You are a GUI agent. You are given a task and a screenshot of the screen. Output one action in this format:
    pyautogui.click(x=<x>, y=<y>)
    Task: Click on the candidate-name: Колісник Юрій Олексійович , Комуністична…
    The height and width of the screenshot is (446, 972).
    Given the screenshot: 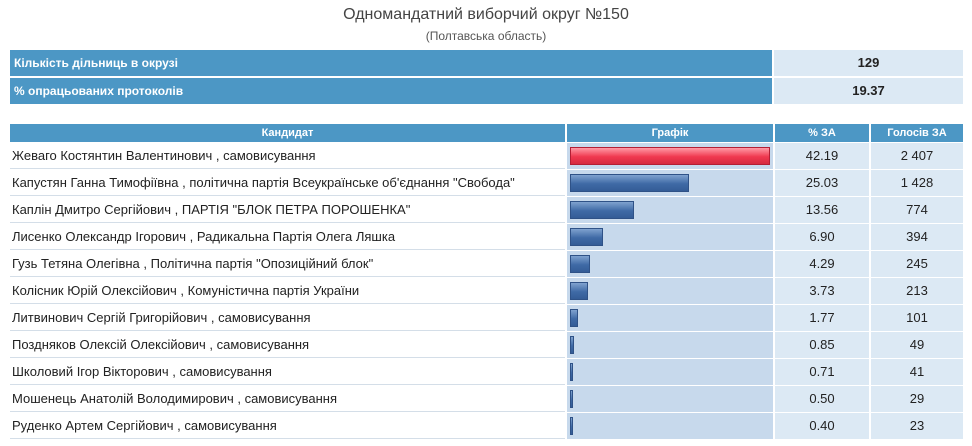 What is the action you would take?
    pyautogui.click(x=287, y=291)
    